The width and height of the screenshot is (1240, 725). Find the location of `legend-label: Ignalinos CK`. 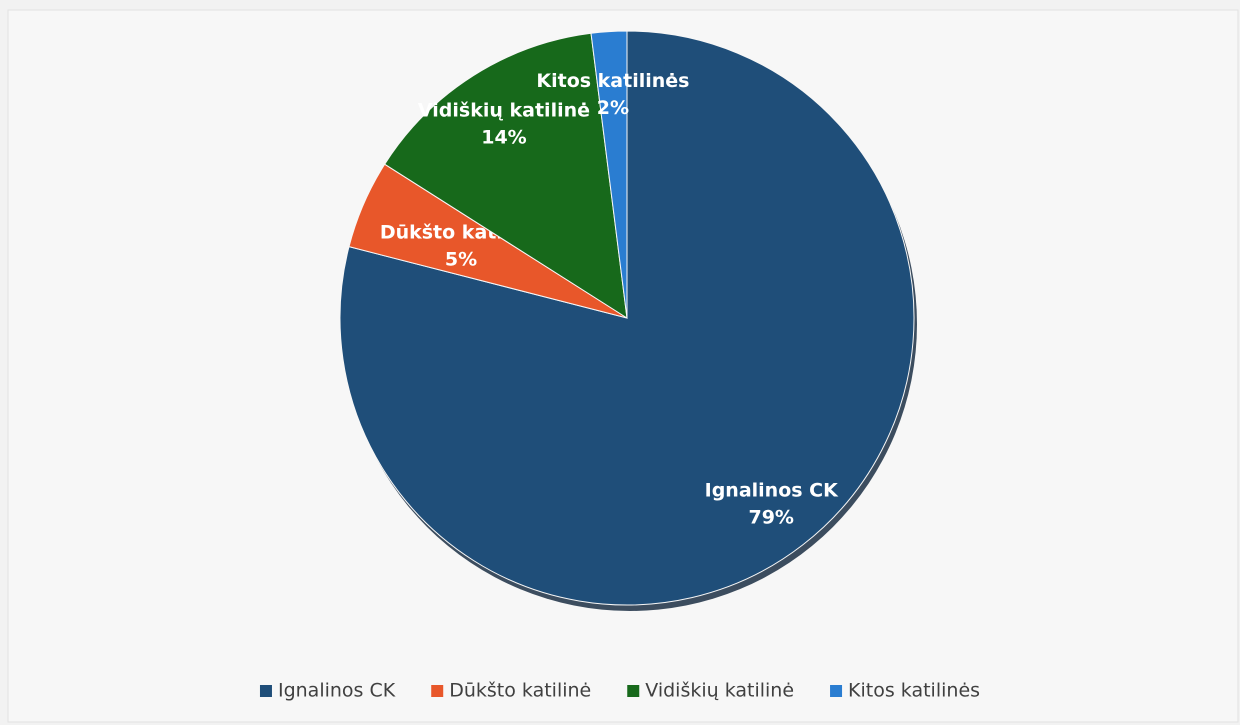

legend-label: Ignalinos CK is located at coordinates (337, 691).